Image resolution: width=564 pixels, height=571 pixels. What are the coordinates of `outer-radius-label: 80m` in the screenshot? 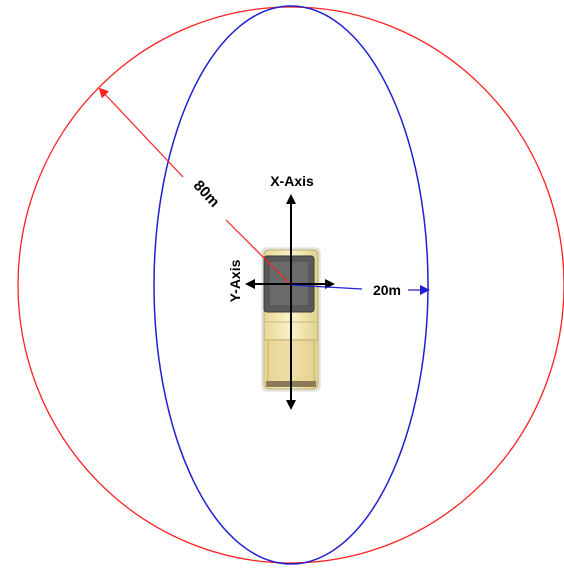 It's located at (206, 194).